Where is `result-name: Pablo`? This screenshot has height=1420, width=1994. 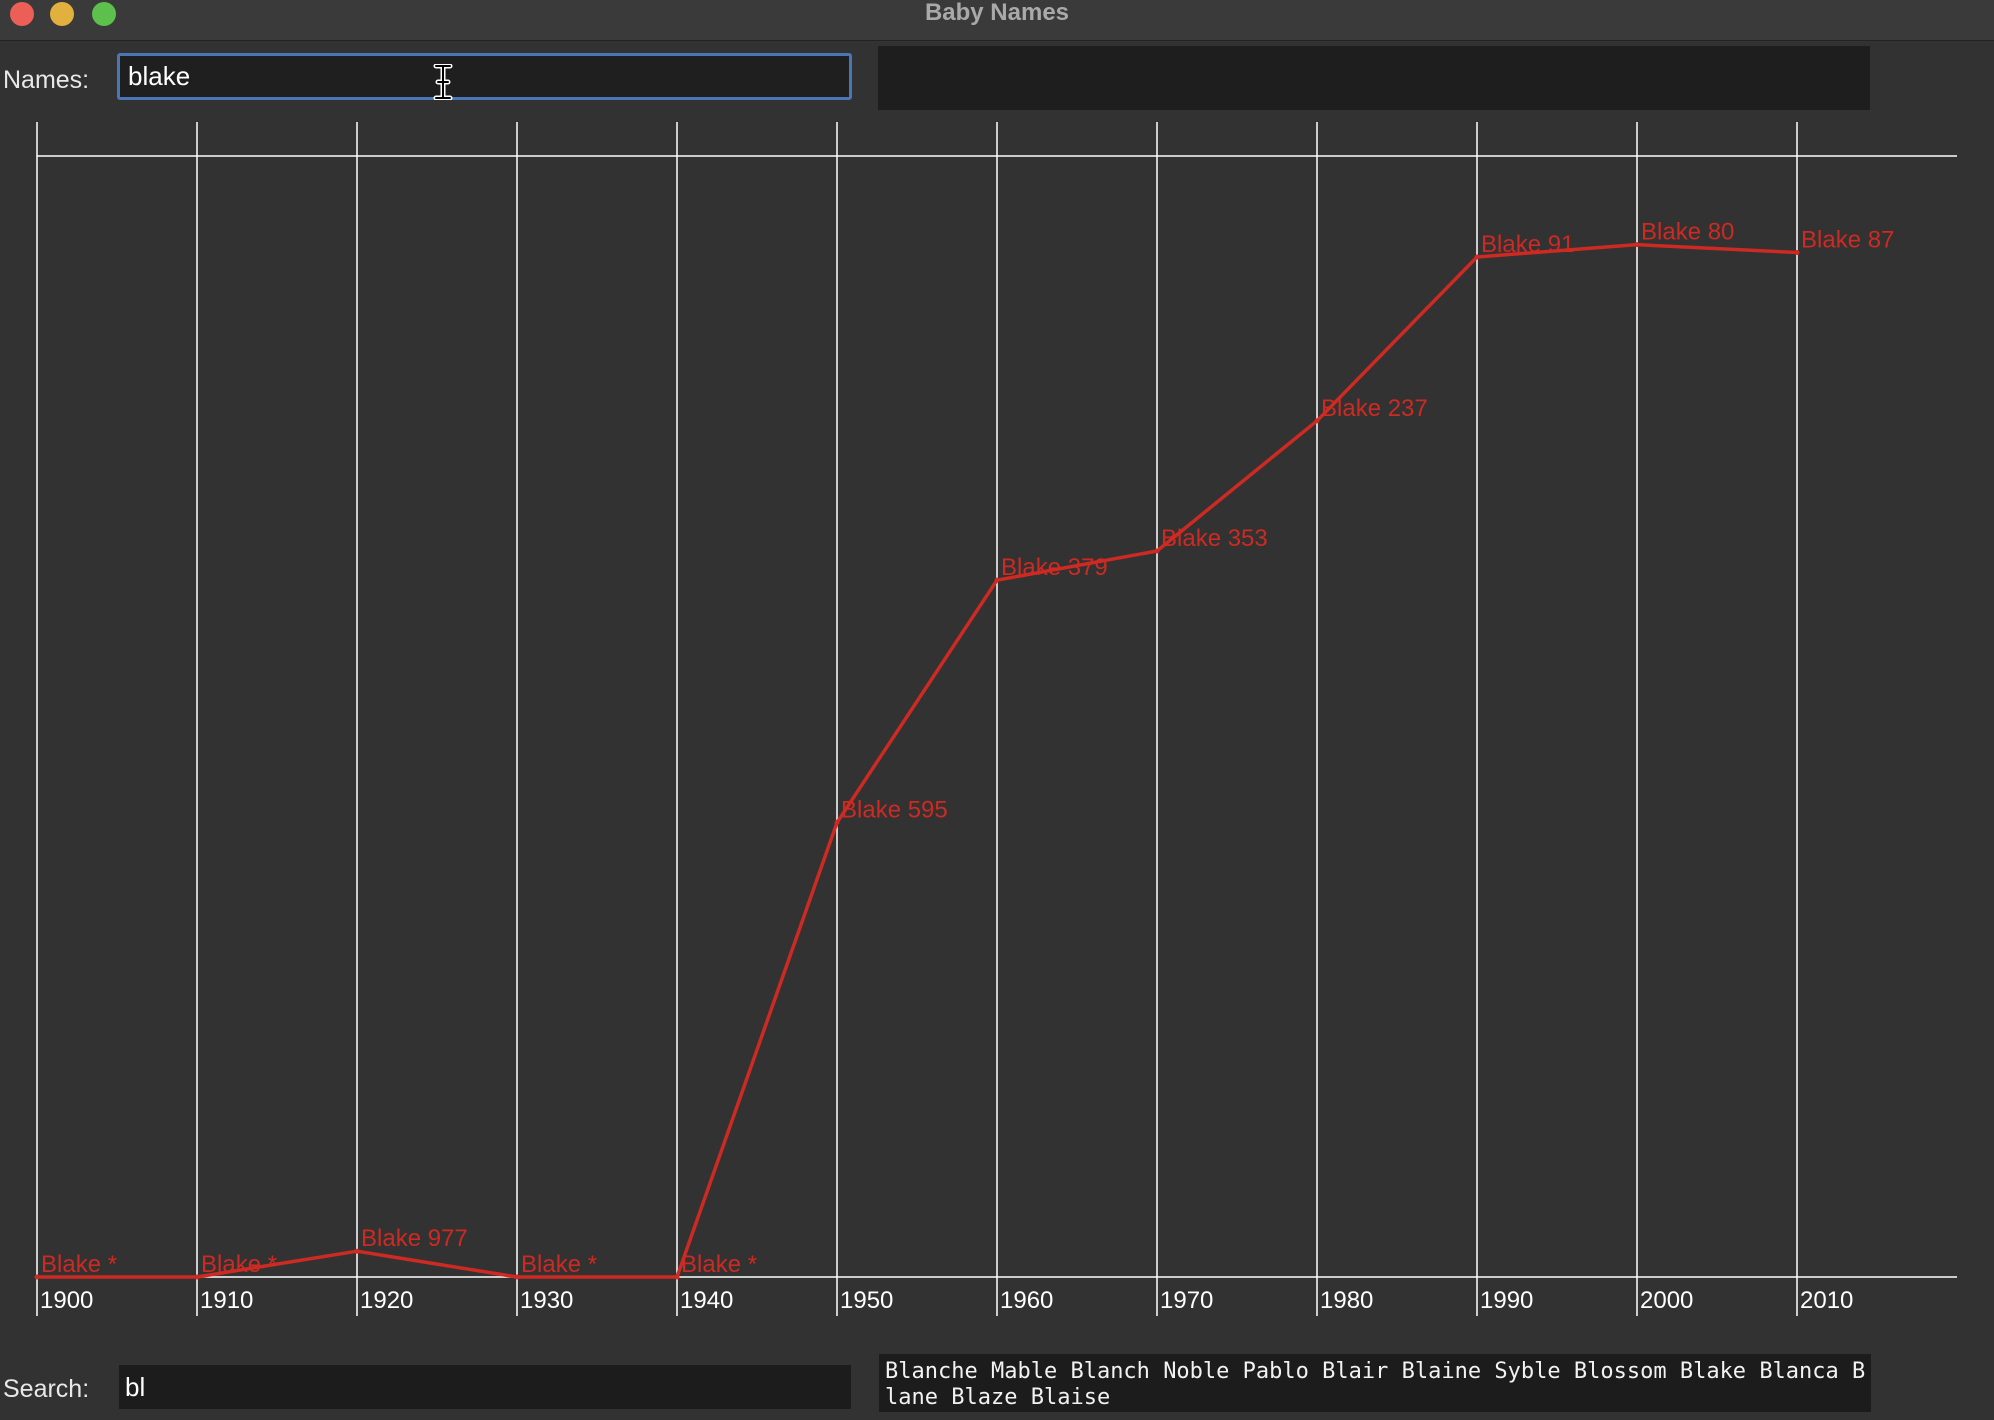 result-name: Pablo is located at coordinates (1275, 1371).